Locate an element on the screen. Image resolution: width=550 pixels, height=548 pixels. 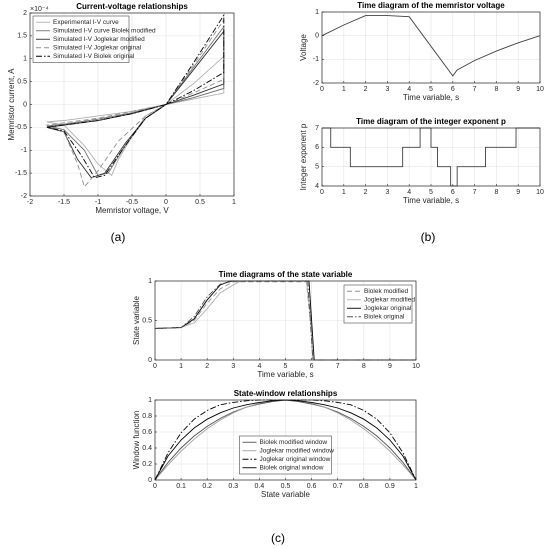
y-axis-label: Voltage is located at coordinates (303, 47).